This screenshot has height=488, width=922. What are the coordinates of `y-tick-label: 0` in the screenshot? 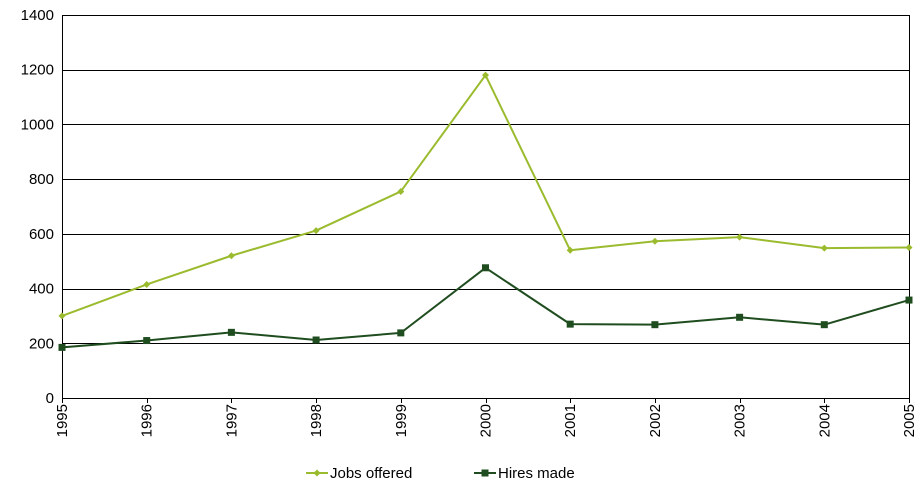 It's located at (50, 398).